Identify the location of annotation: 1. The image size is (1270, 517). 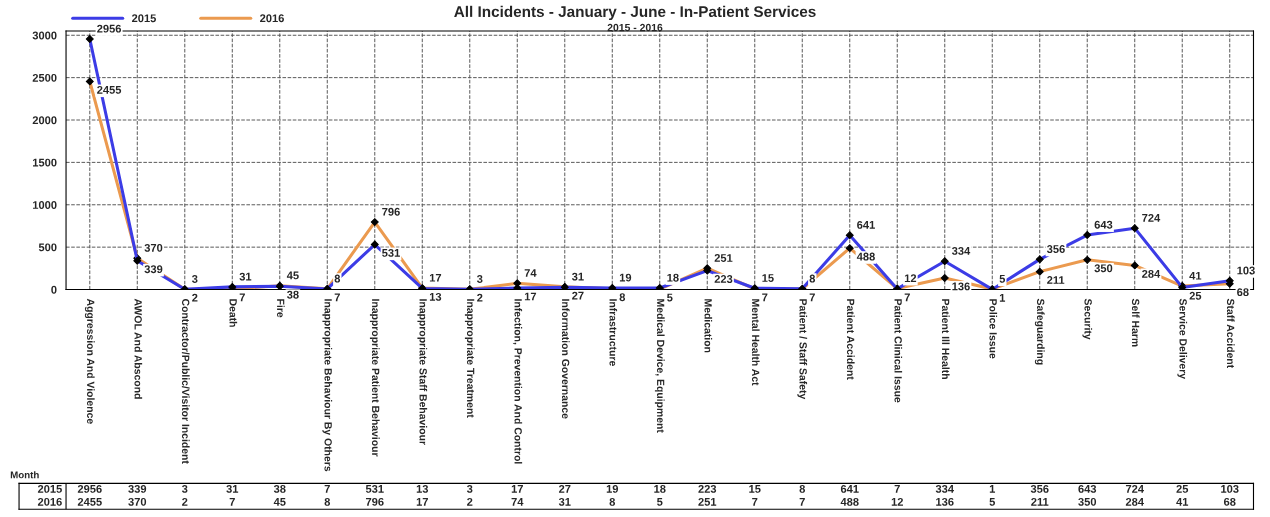
(1002, 298).